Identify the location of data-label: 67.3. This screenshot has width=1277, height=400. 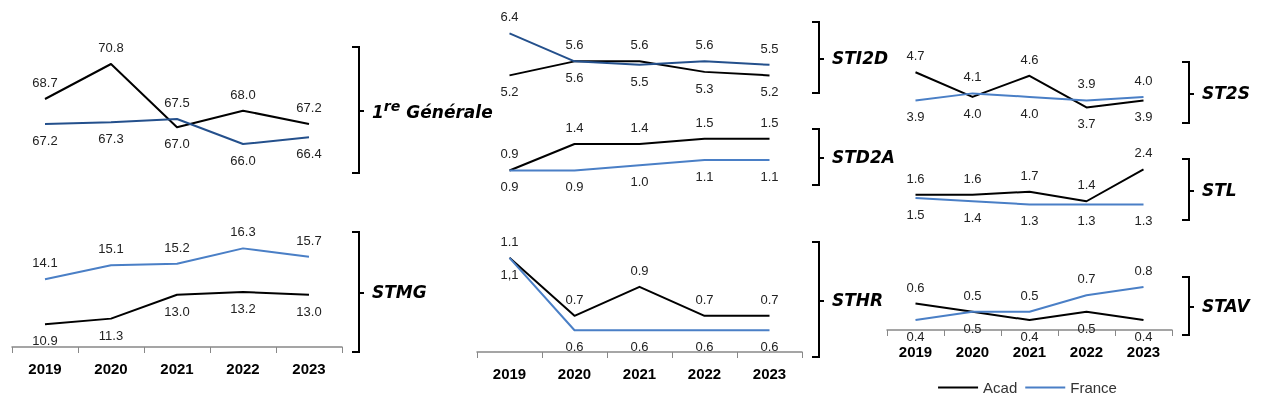
(111, 139).